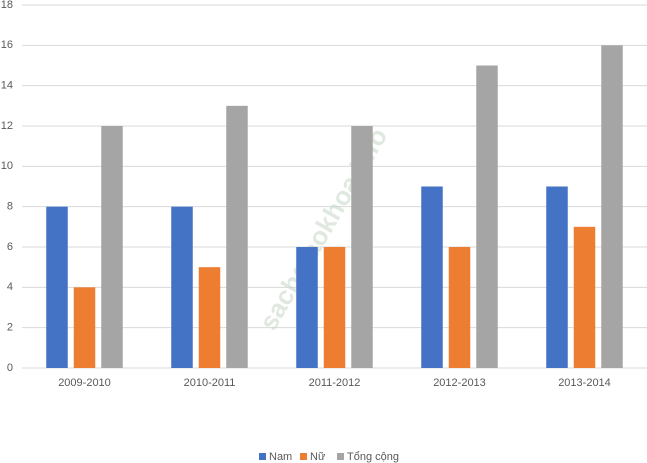 This screenshot has height=463, width=647. I want to click on y-tick-label: 8, so click(10, 207).